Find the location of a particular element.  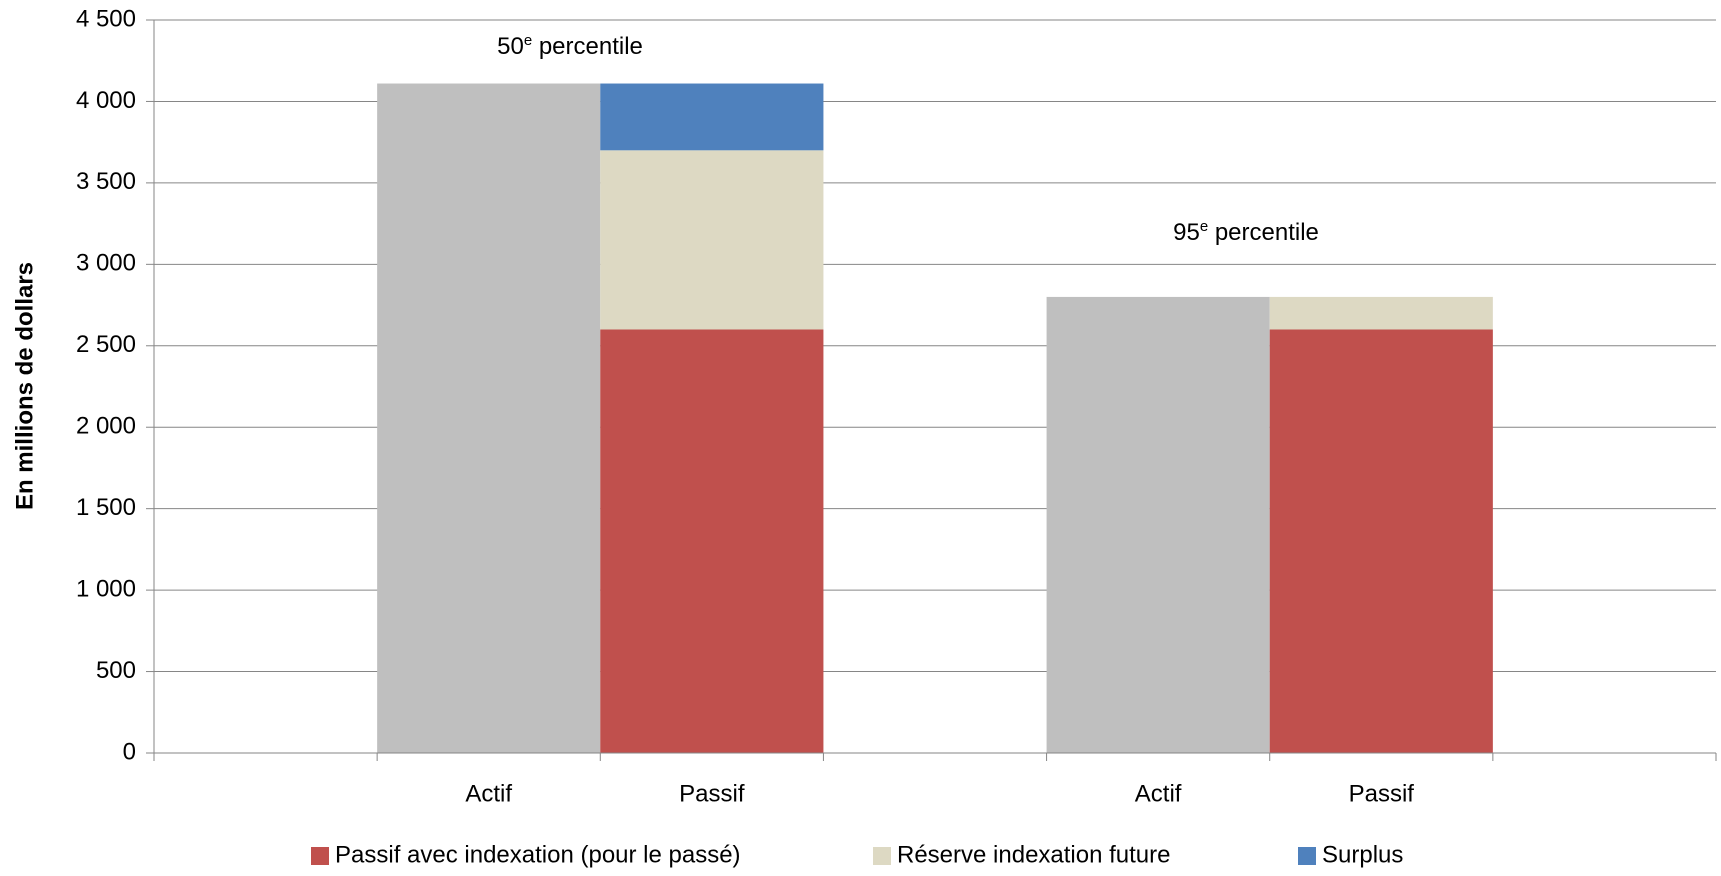

y-tick-label: 500 is located at coordinates (116, 670).